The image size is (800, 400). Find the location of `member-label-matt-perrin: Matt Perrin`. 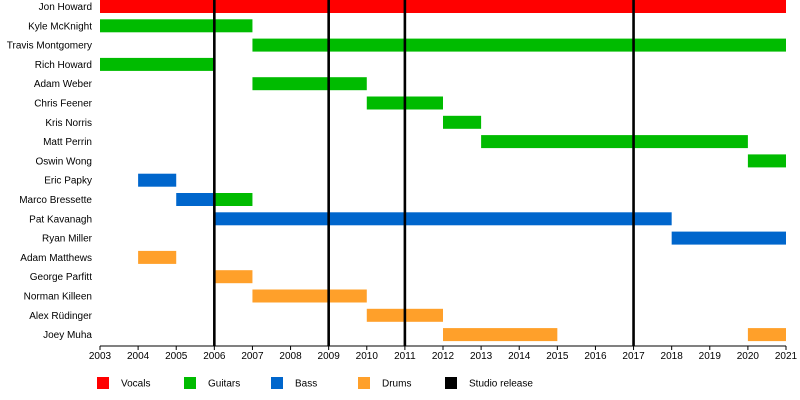

member-label-matt-perrin: Matt Perrin is located at coordinates (67, 142).